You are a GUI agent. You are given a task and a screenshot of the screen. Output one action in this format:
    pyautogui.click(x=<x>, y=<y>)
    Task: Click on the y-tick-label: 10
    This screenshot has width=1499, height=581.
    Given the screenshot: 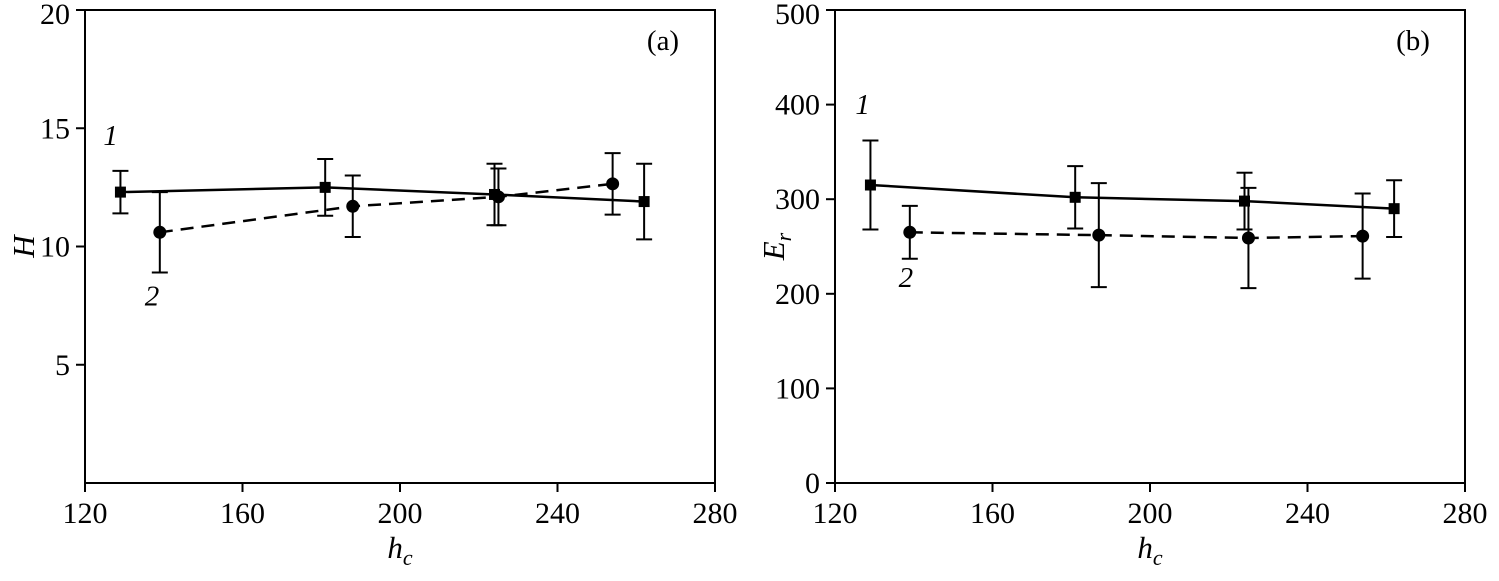 What is the action you would take?
    pyautogui.click(x=55, y=247)
    